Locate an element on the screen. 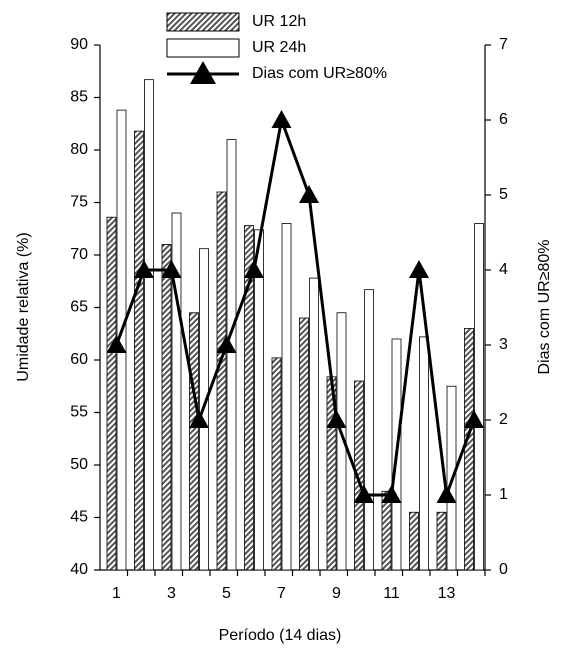 This screenshot has height=653, width=561. y2-tick-label: 0 is located at coordinates (503, 569).